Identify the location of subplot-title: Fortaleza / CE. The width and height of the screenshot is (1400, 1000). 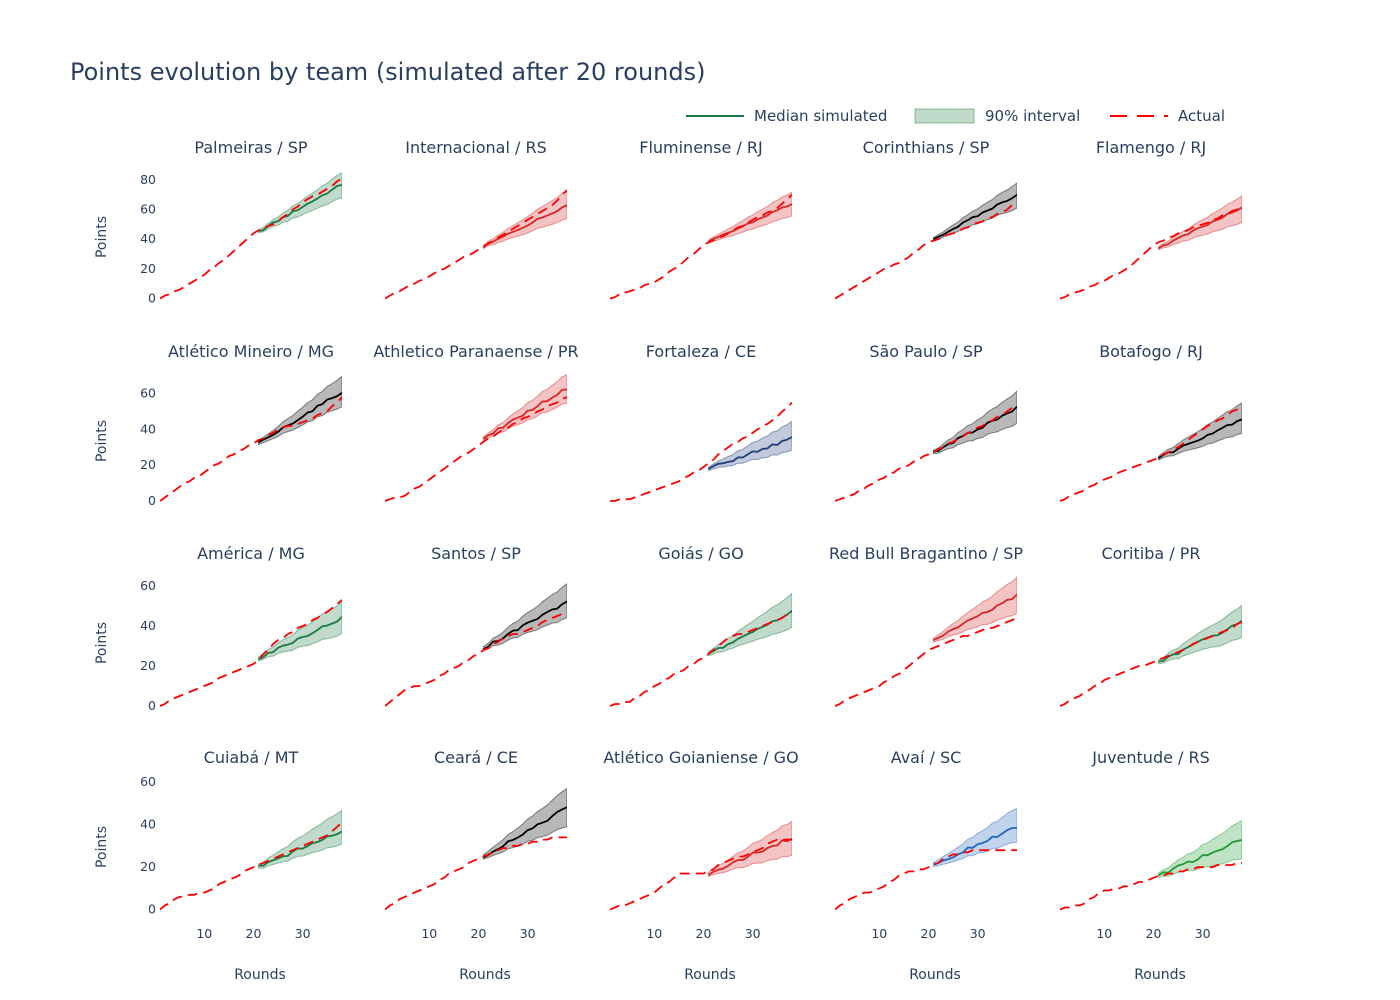
(701, 351).